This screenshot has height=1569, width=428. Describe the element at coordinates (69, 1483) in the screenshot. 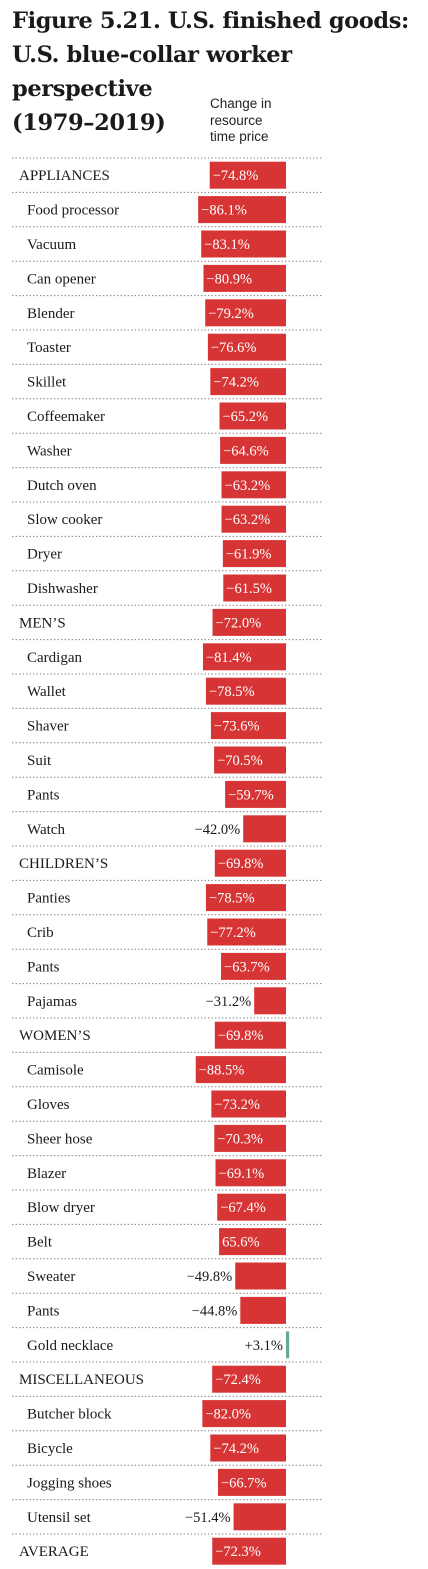

I see `row-label: Jogging shoes` at that location.